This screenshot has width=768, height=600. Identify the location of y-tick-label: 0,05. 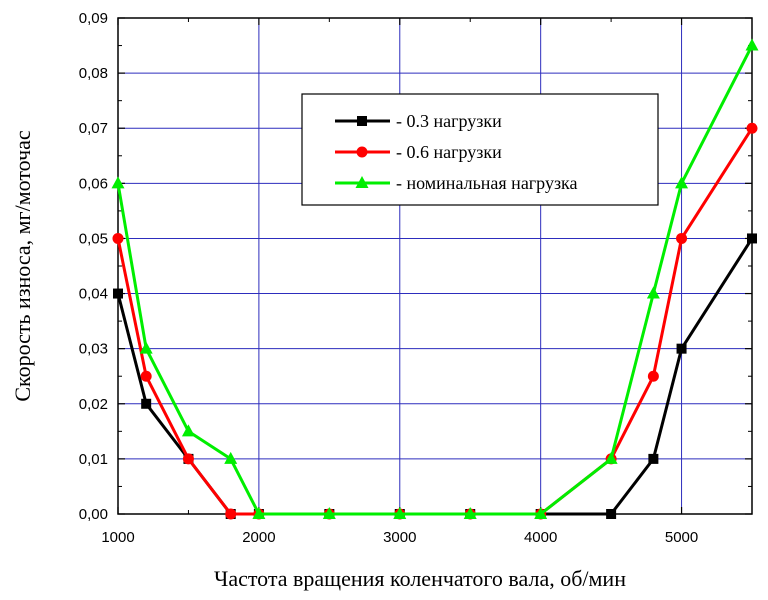
(93, 238).